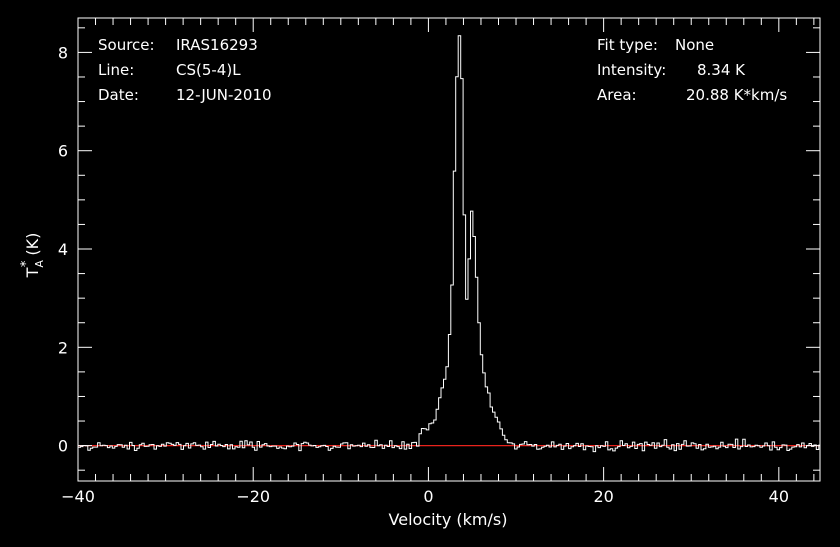 The image size is (840, 547). I want to click on x-axis-label: Velocity (km/s), so click(448, 519).